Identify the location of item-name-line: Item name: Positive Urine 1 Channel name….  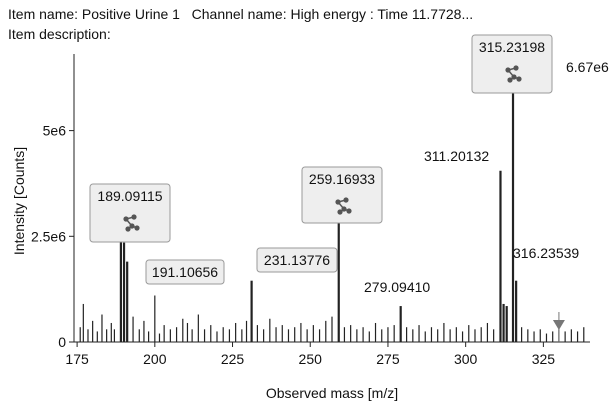
(240, 14).